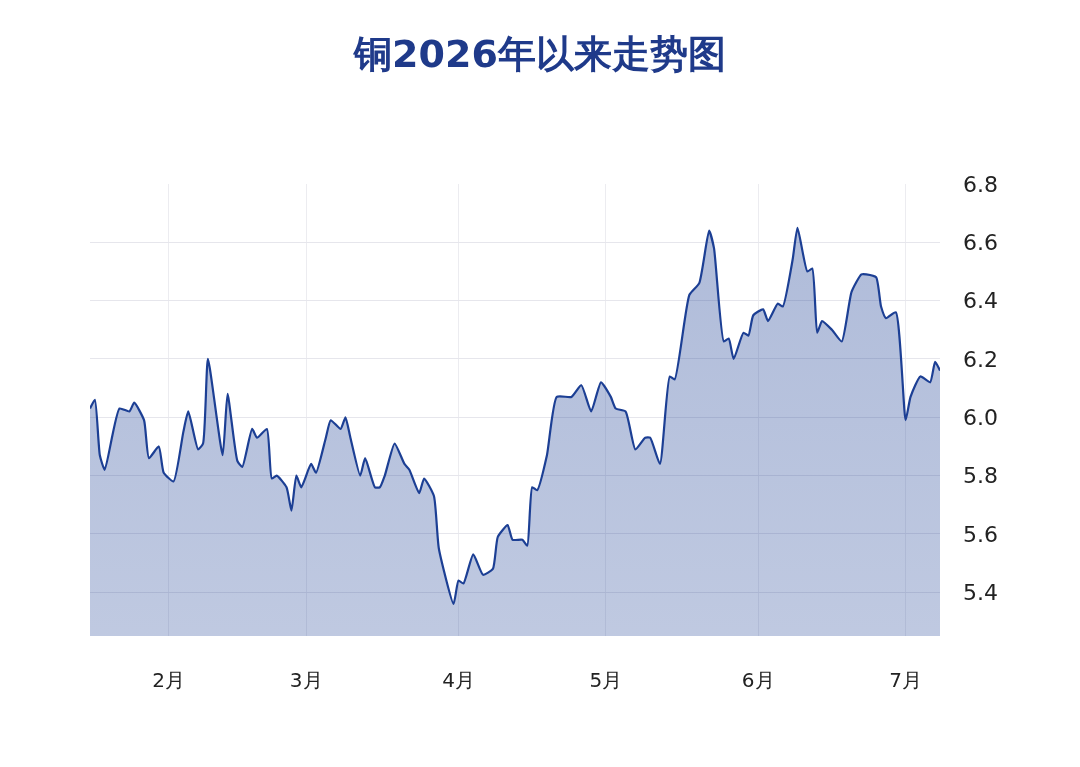  Describe the element at coordinates (980, 243) in the screenshot. I see `y-tick-label: 6.6` at that location.